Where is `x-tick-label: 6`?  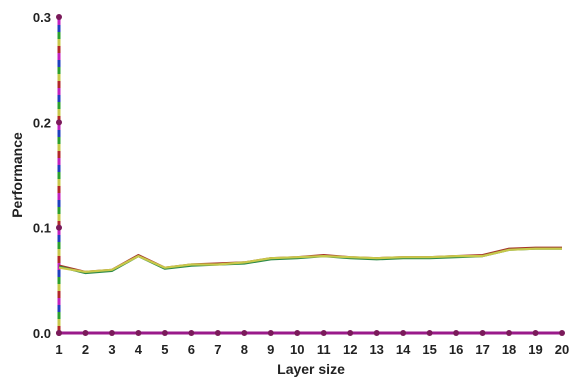
x-tick-label: 6 is located at coordinates (191, 349).